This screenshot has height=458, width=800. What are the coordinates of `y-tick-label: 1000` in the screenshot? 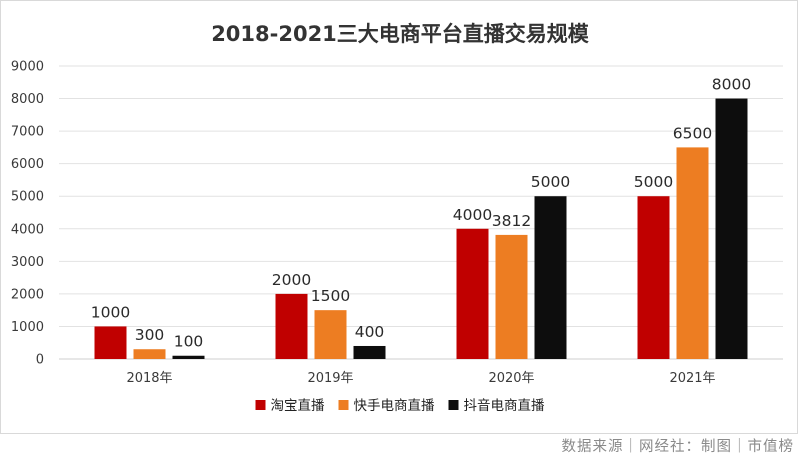 It's located at (27, 327).